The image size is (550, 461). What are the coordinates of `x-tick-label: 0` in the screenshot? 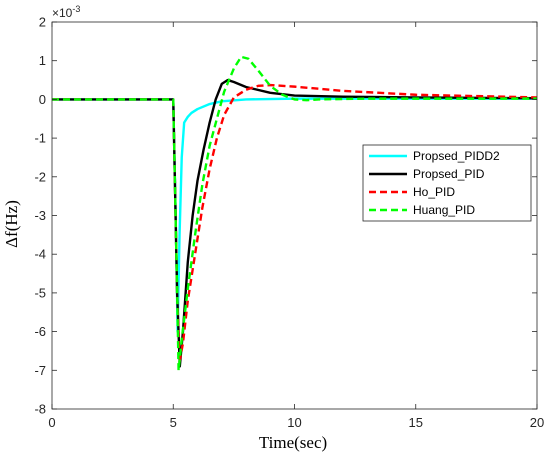 It's located at (51, 422).